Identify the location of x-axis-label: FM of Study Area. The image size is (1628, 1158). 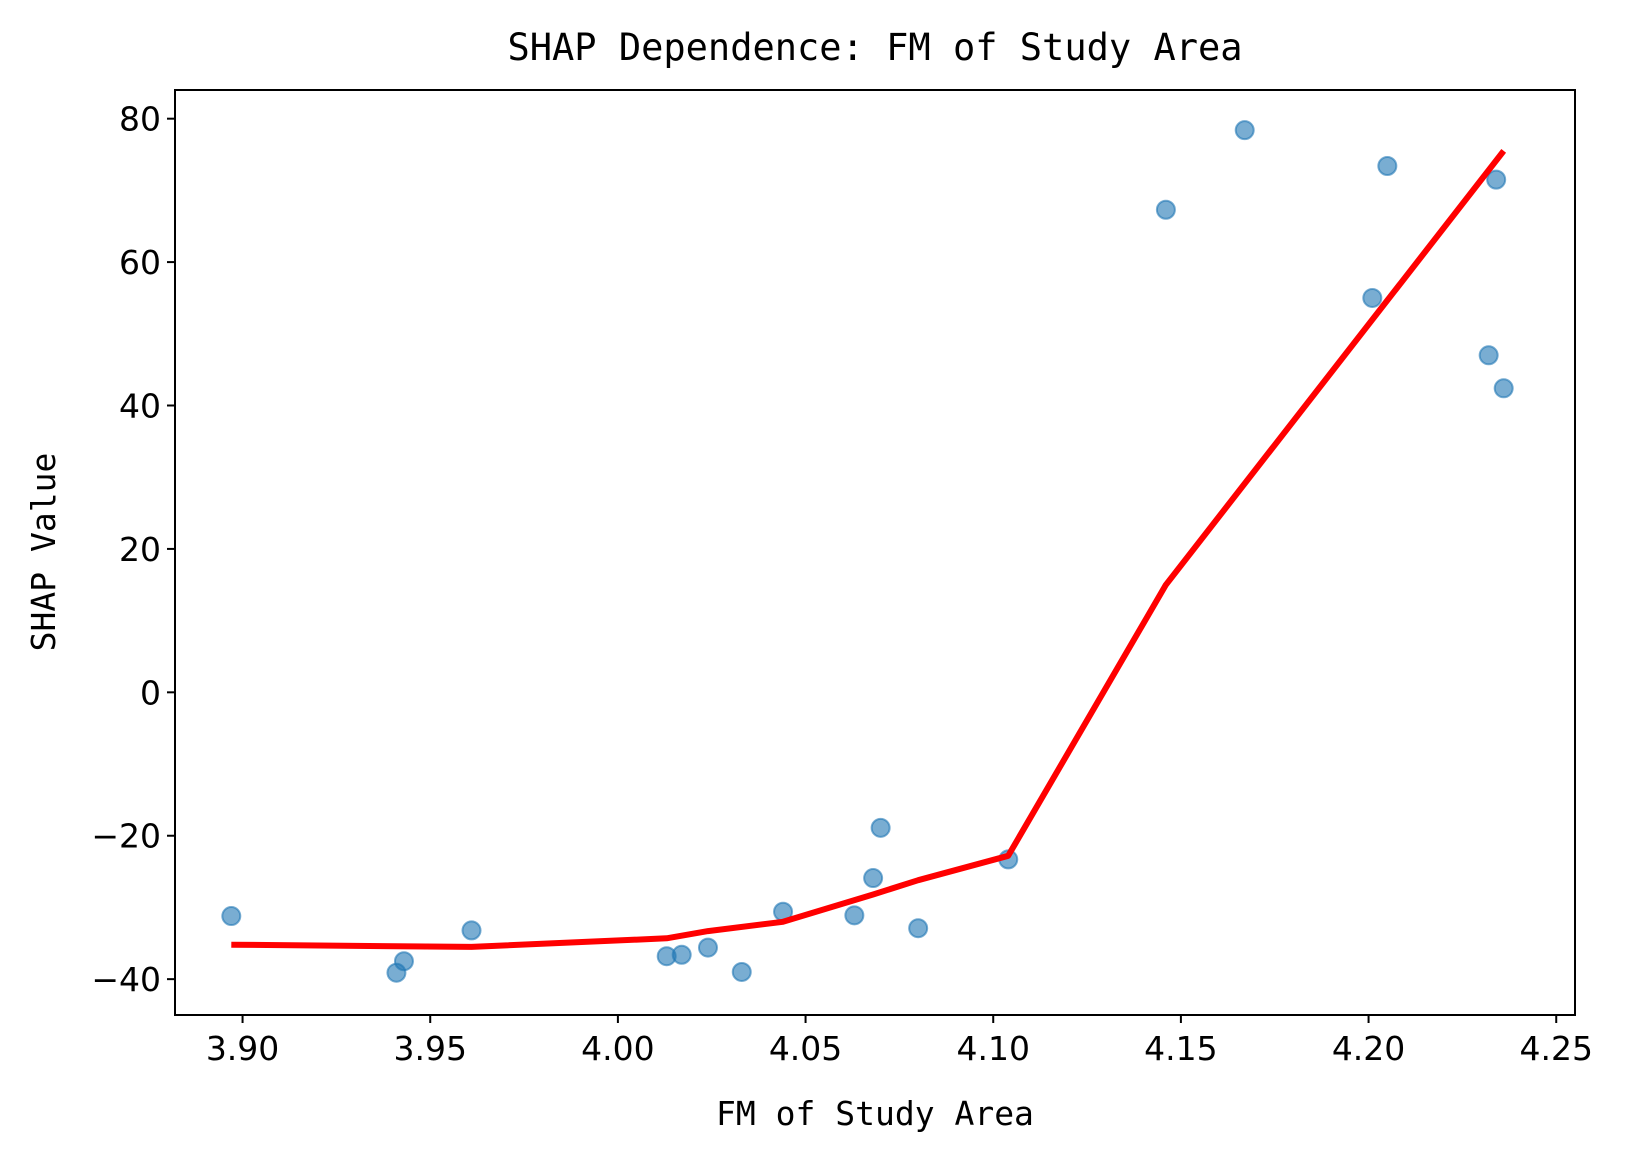
(875, 1113).